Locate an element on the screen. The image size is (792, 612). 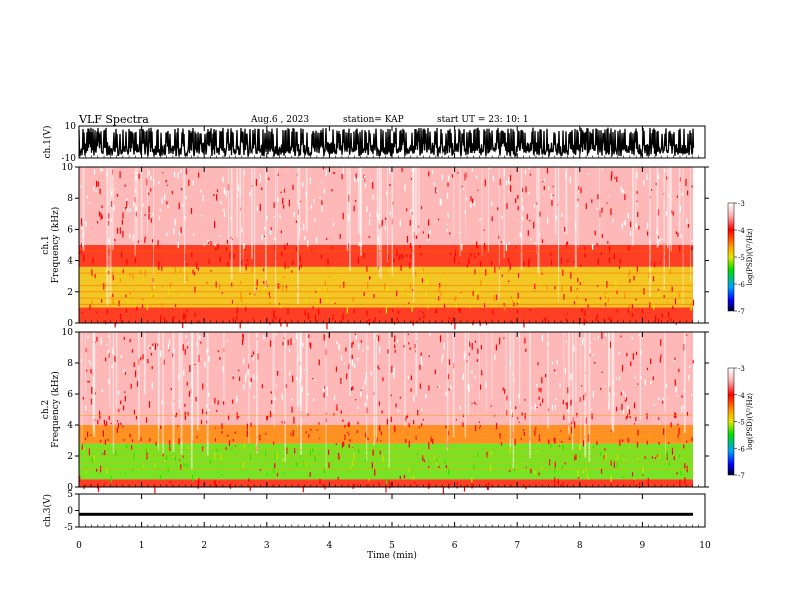
ch3-ytick-5: 5 is located at coordinates (70, 495).